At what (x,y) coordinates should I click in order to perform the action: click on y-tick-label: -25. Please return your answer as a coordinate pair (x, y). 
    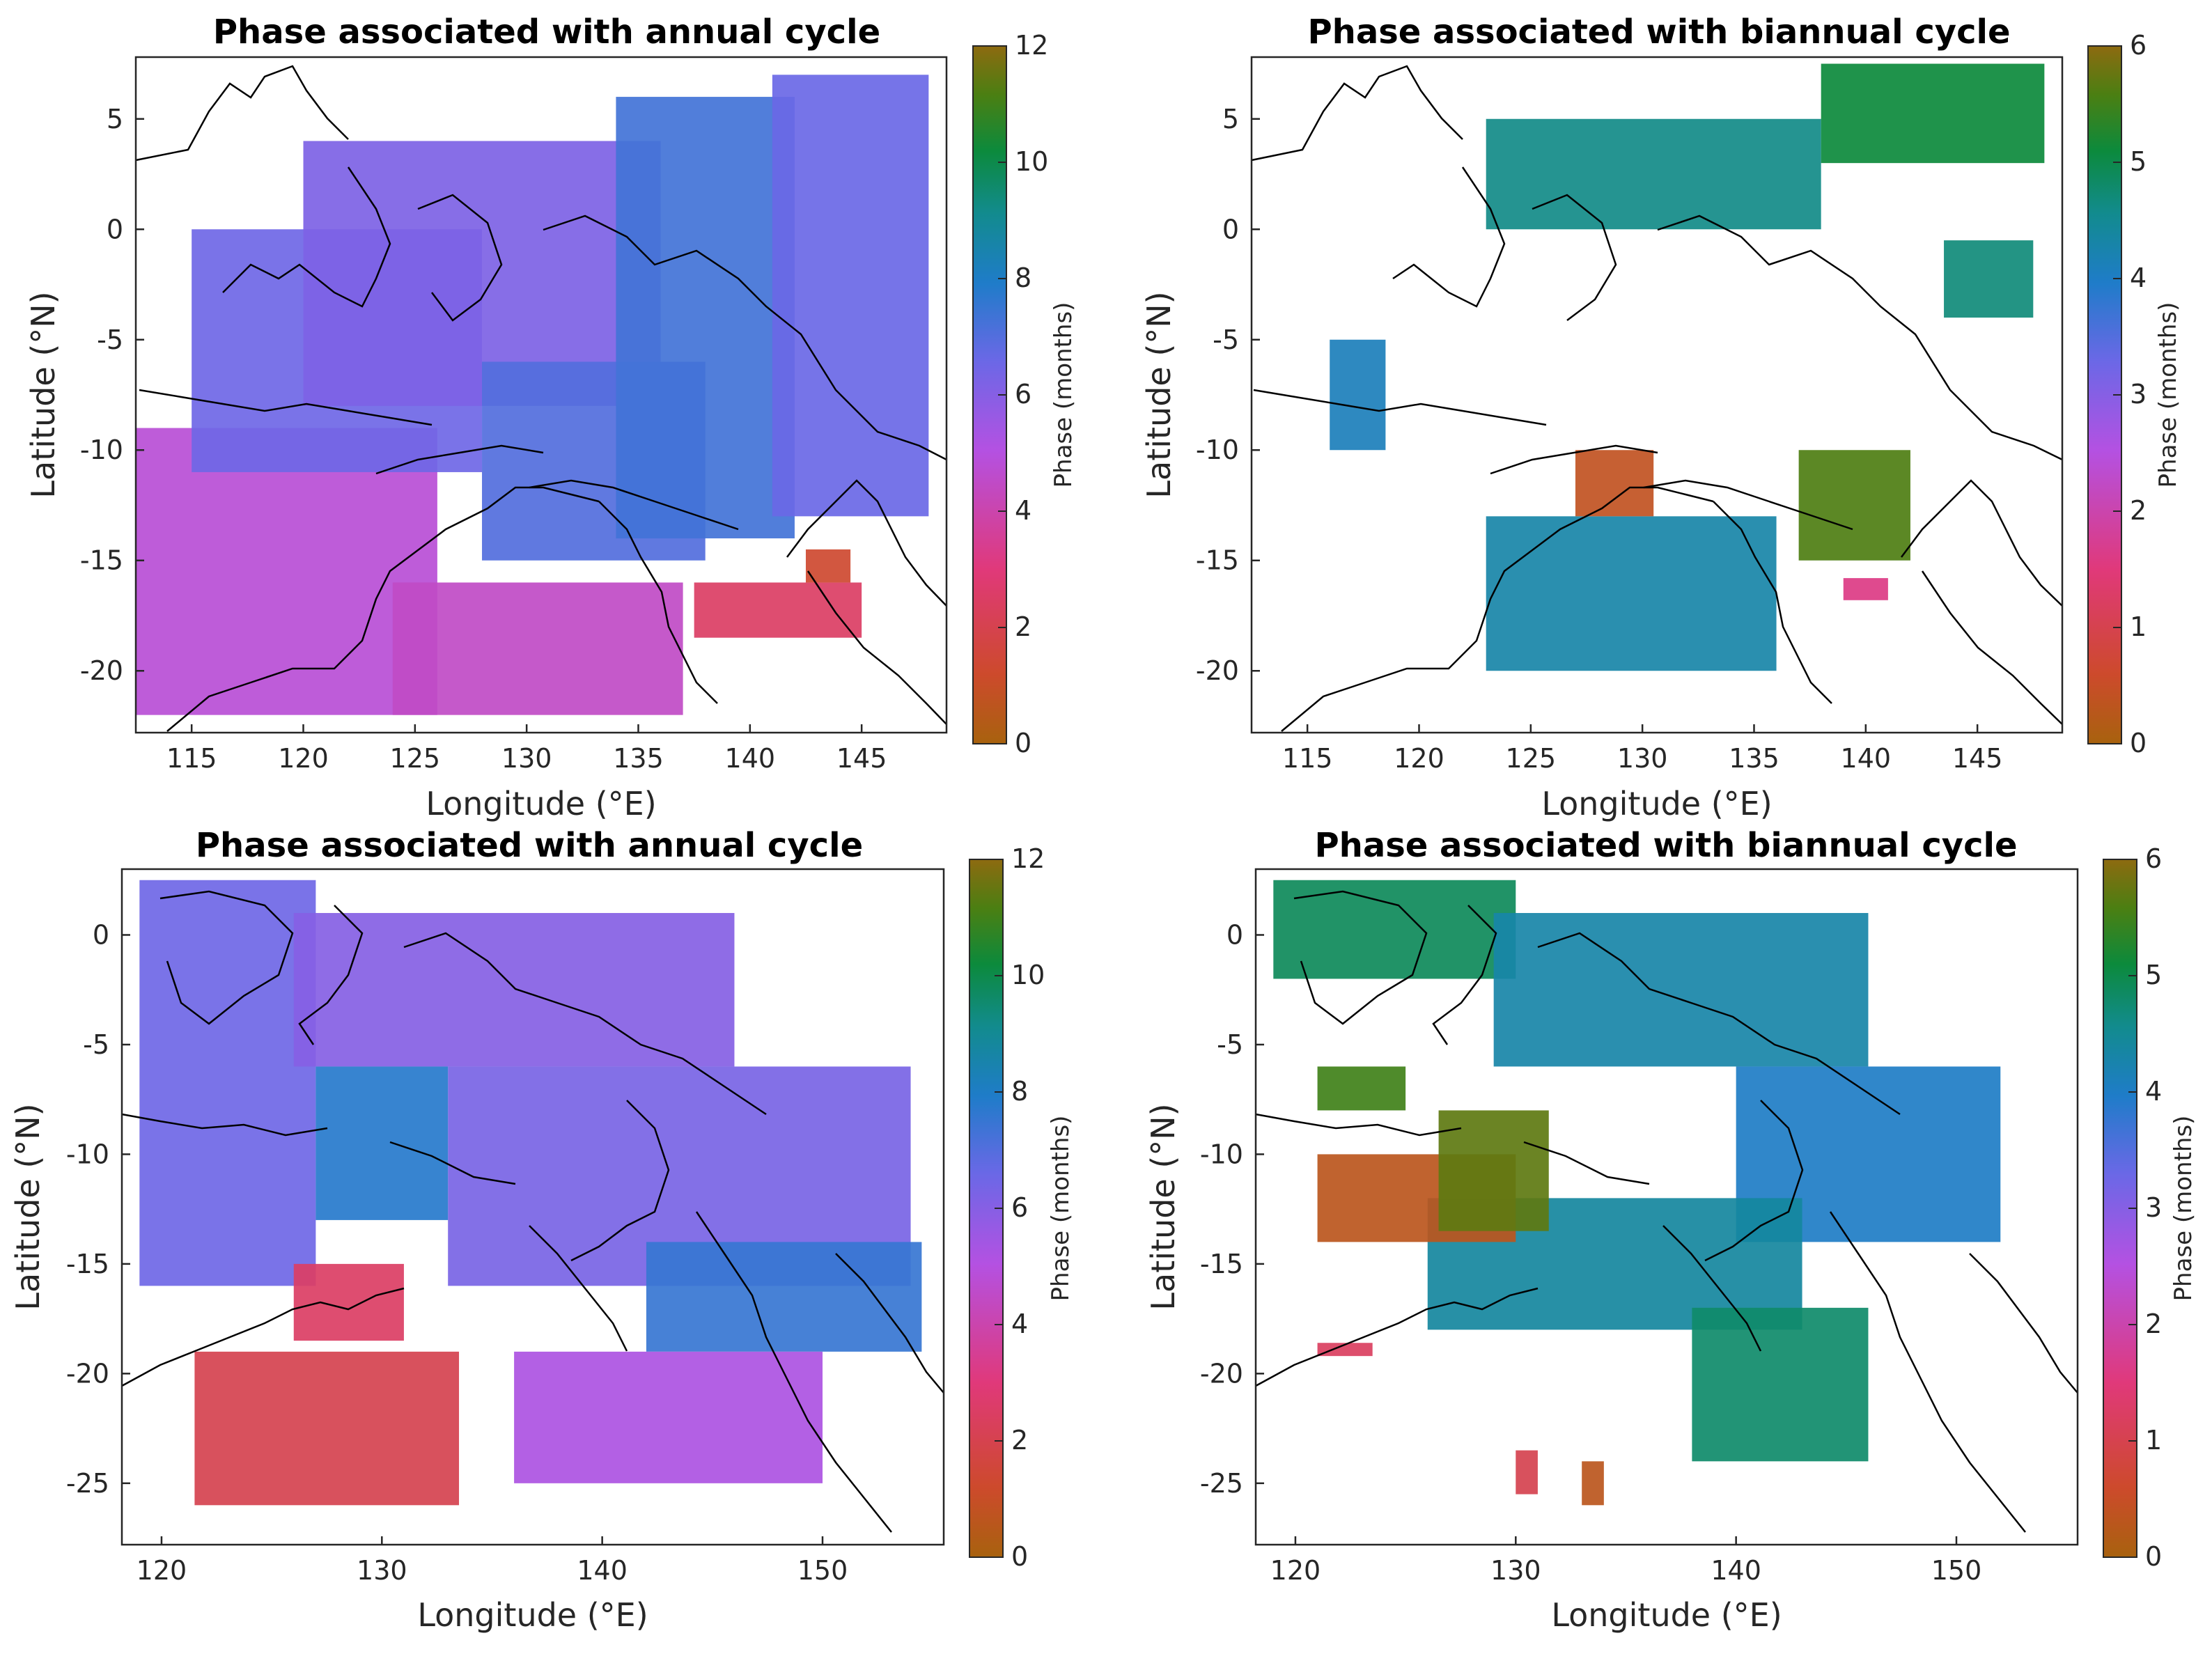
    Looking at the image, I should click on (1222, 1483).